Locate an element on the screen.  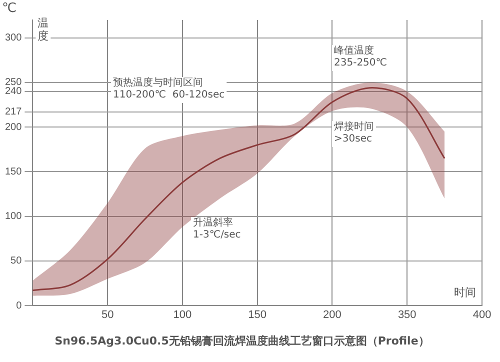
text: Sn96.5Ag3.0Cu0.5无铅锡膏回流焊温度曲线工艺窗口示意图（Profile） is located at coordinates (242, 341).